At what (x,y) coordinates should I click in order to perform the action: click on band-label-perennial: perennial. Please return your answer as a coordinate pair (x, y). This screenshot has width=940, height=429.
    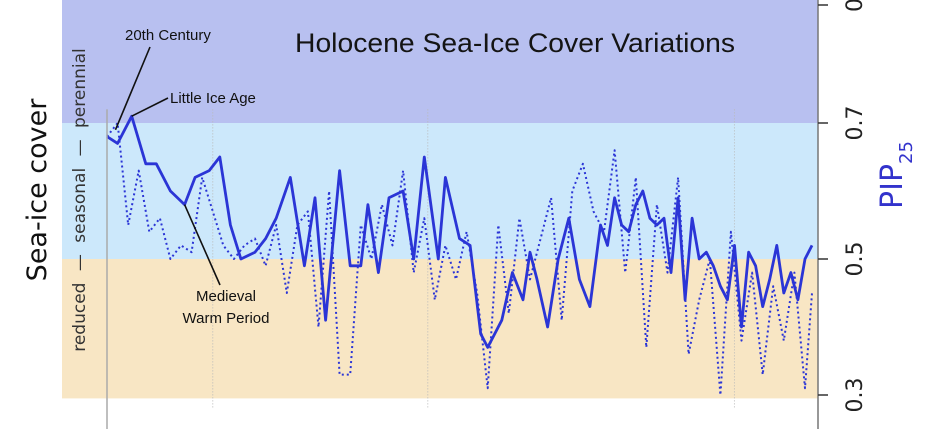
    Looking at the image, I should click on (80, 88).